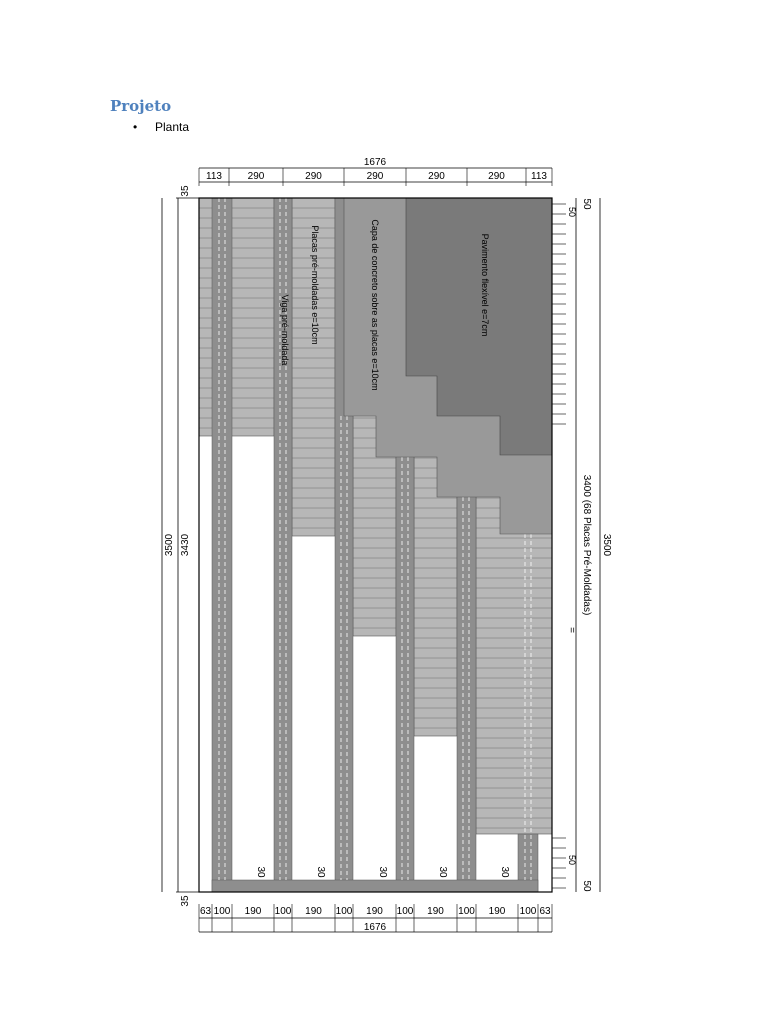  What do you see at coordinates (256, 176) in the screenshot?
I see `top-dim-2: 290` at bounding box center [256, 176].